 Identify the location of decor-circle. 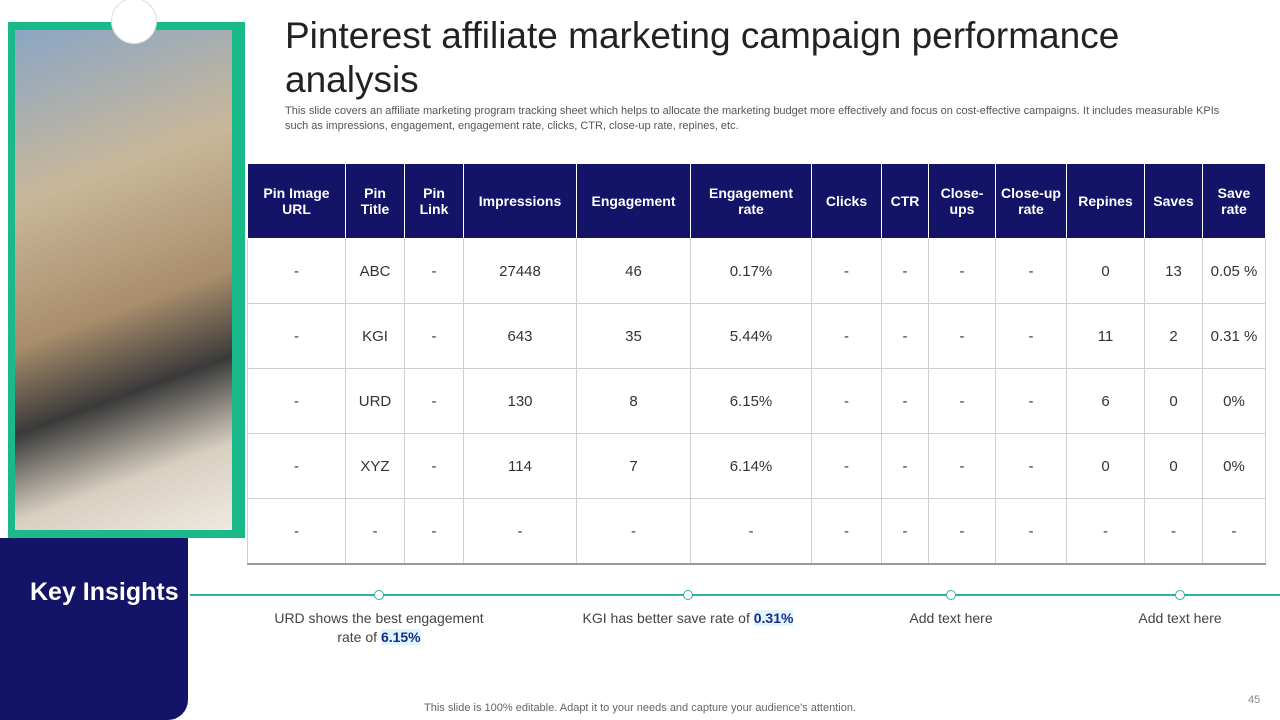
(134, 22).